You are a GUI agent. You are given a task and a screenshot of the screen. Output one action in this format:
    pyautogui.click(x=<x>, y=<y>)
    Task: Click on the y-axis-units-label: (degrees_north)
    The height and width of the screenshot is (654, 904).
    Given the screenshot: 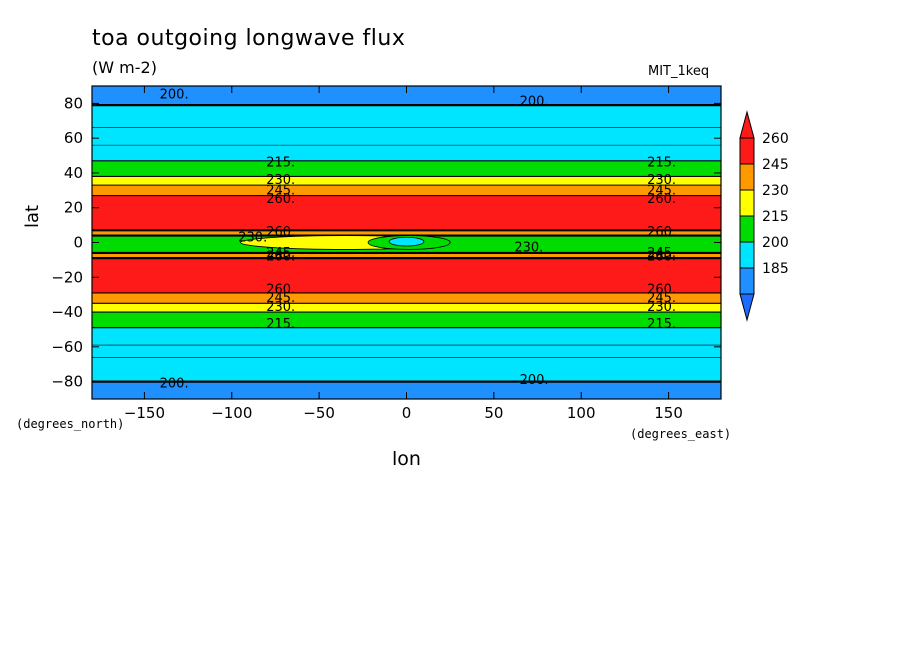 What is the action you would take?
    pyautogui.click(x=70, y=424)
    